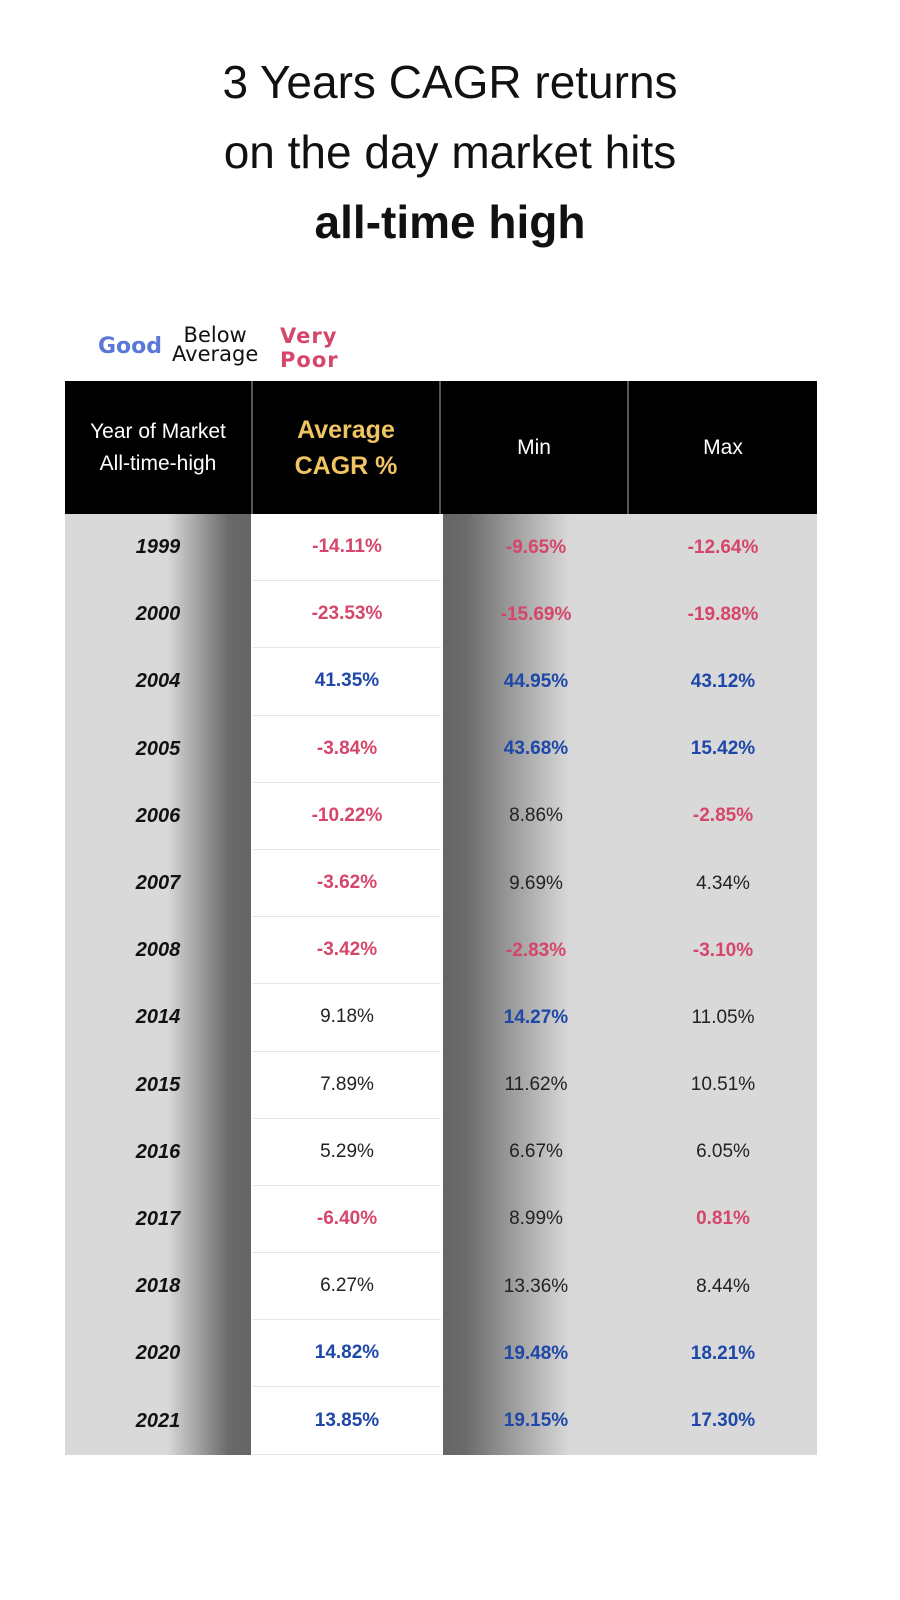 The width and height of the screenshot is (900, 1600). Describe the element at coordinates (159, 447) in the screenshot. I see `header-year: Year of Market All-time-high` at that location.